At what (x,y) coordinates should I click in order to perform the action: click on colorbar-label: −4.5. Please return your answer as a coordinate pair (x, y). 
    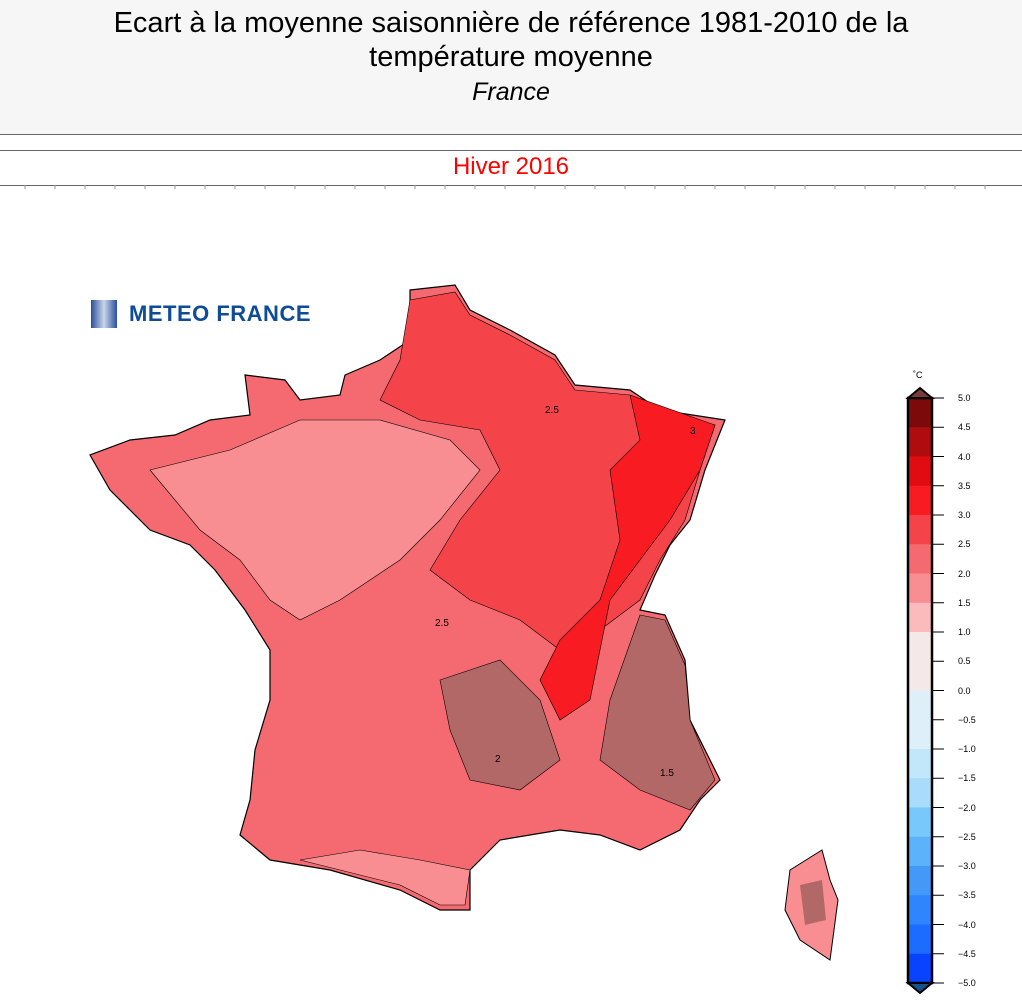
    Looking at the image, I should click on (967, 953).